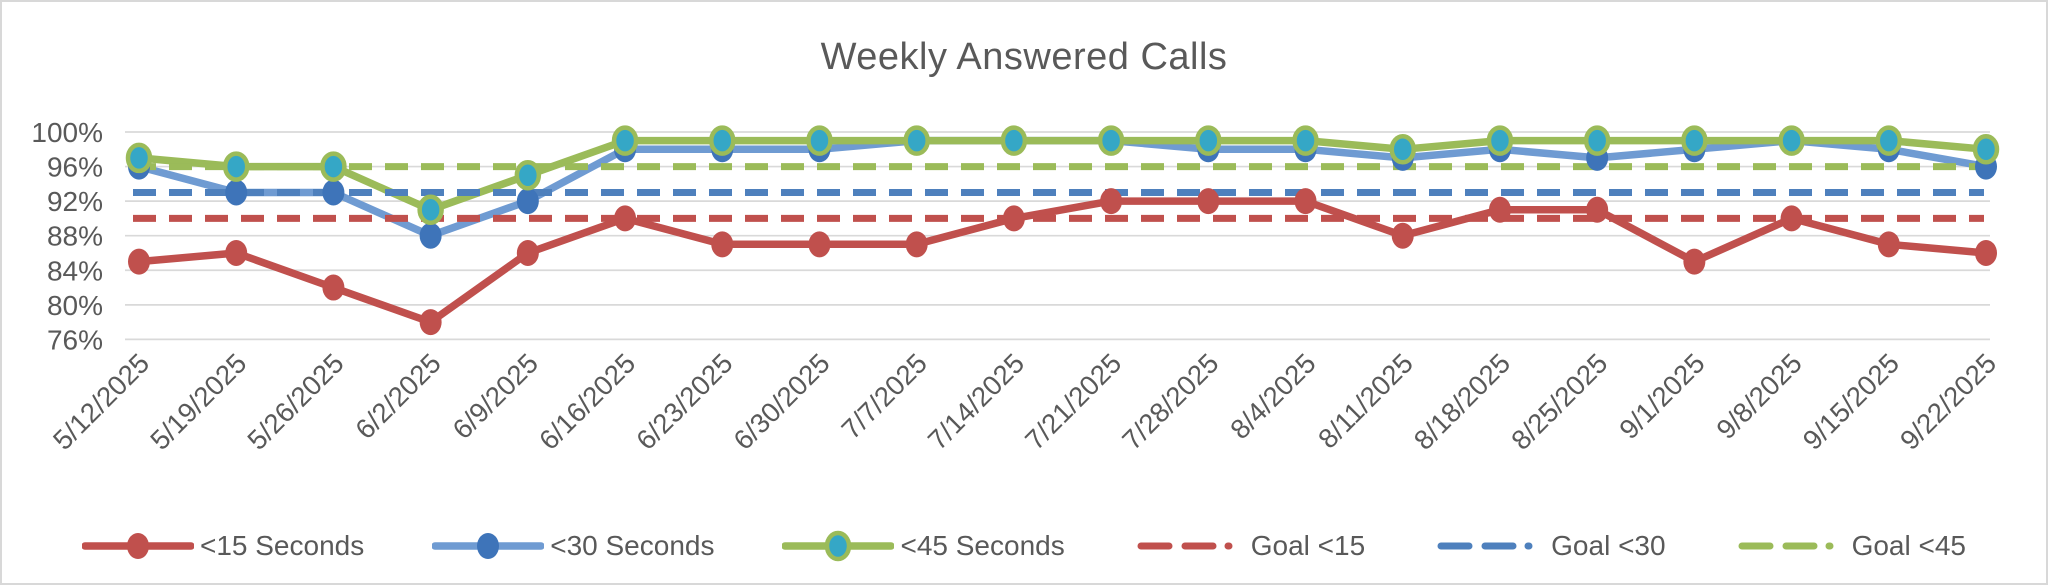  I want to click on x-tick-label: 6/23/2025, so click(684, 401).